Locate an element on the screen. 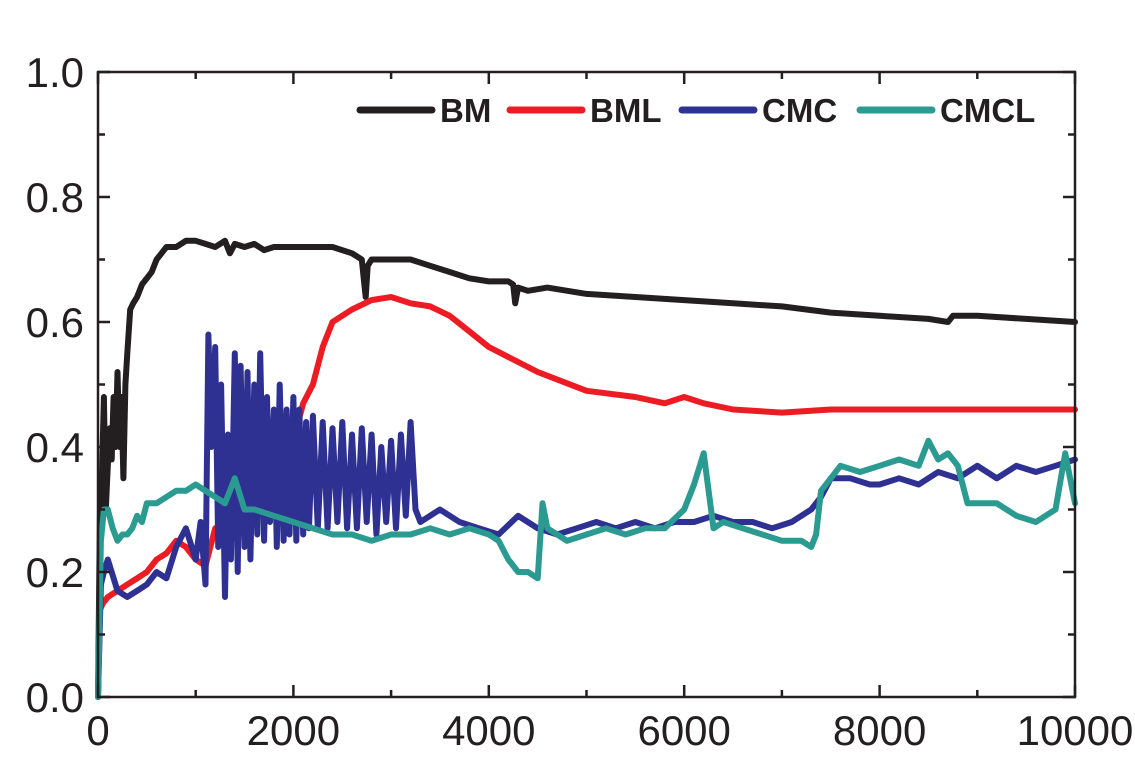 The width and height of the screenshot is (1135, 776). legend: BM BML CMC CMCL is located at coordinates (695, 110).